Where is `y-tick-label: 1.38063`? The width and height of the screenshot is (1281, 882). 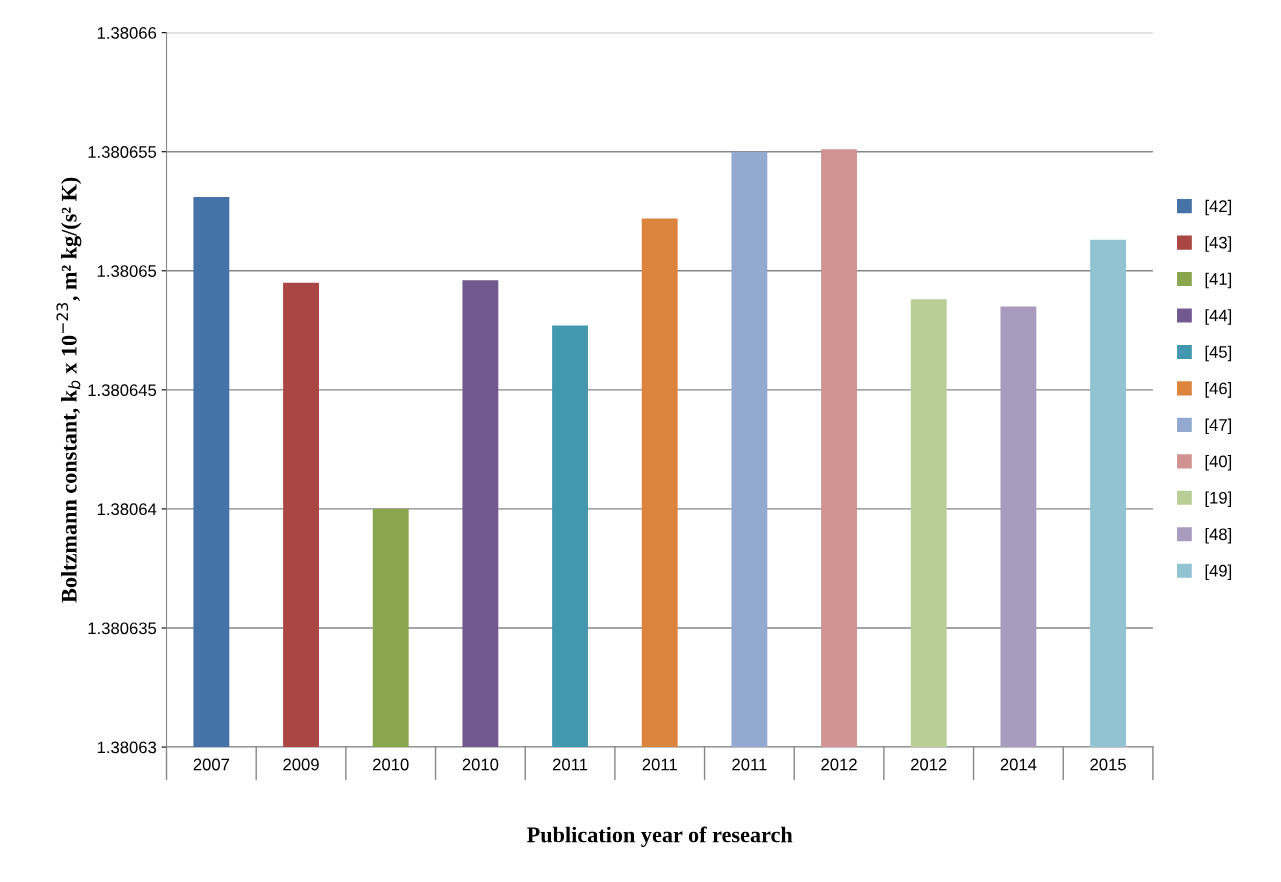 y-tick-label: 1.38063 is located at coordinates (127, 747).